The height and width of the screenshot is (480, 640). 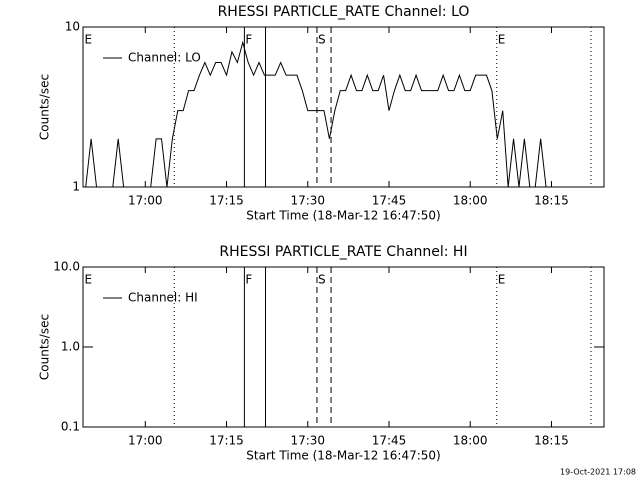 What do you see at coordinates (76, 187) in the screenshot?
I see `y-tick-label: 1` at bounding box center [76, 187].